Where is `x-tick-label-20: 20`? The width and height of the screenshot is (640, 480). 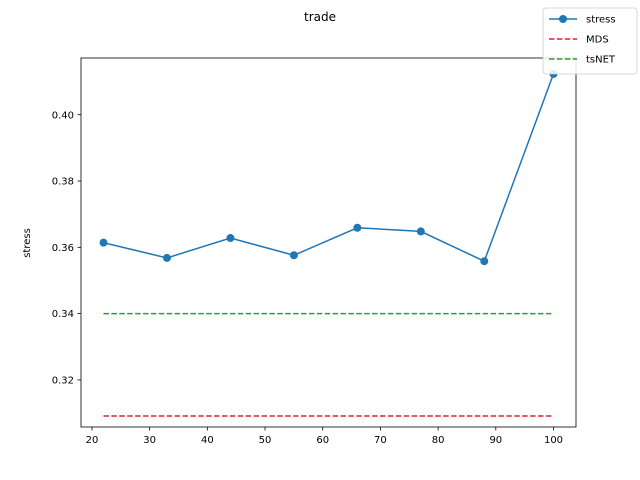 x-tick-label-20: 20 is located at coordinates (92, 440).